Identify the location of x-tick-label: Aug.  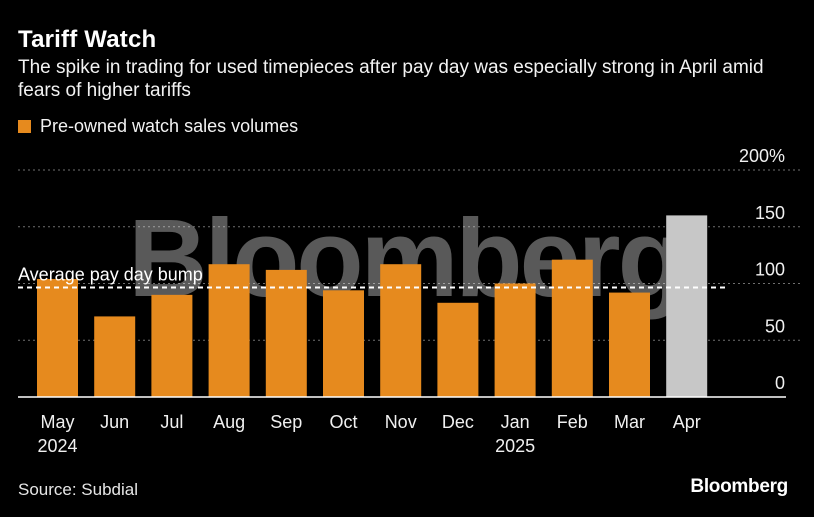
(229, 422).